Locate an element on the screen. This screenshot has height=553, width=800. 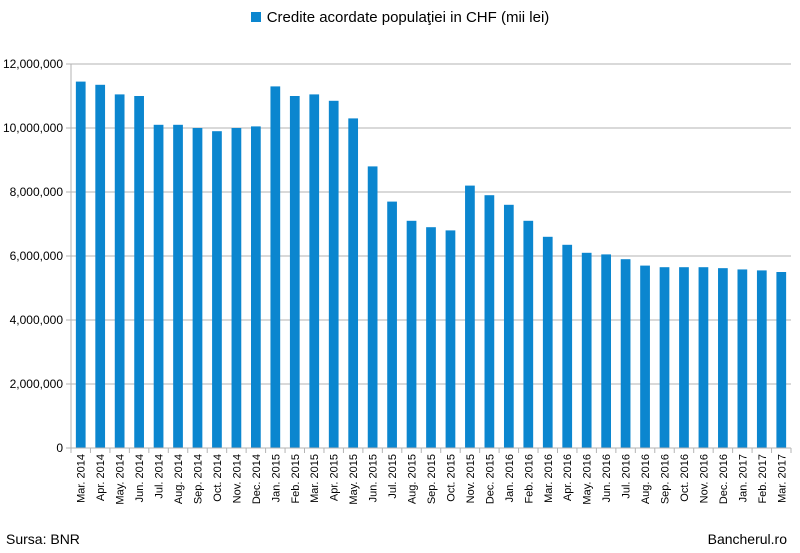
x-tick-label: Oct. 2016 is located at coordinates (685, 478).